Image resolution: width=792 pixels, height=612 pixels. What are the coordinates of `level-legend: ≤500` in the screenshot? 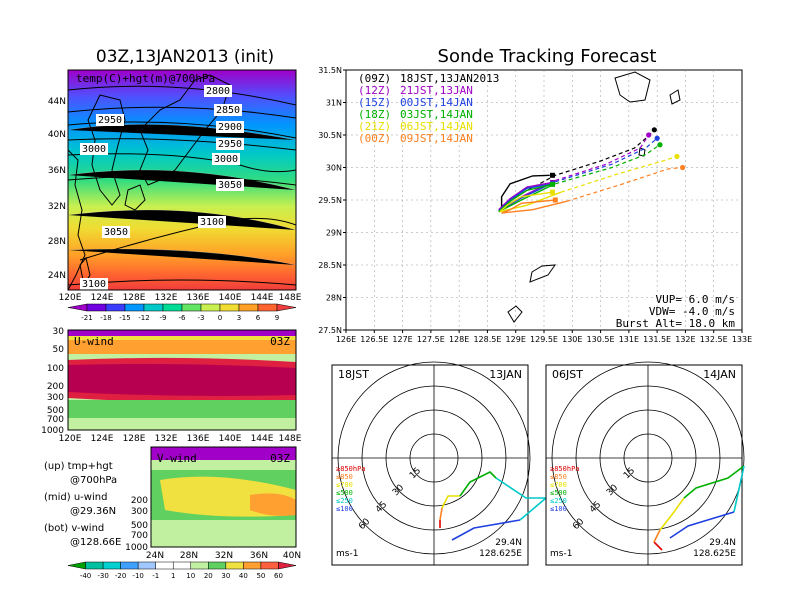 It's located at (344, 493).